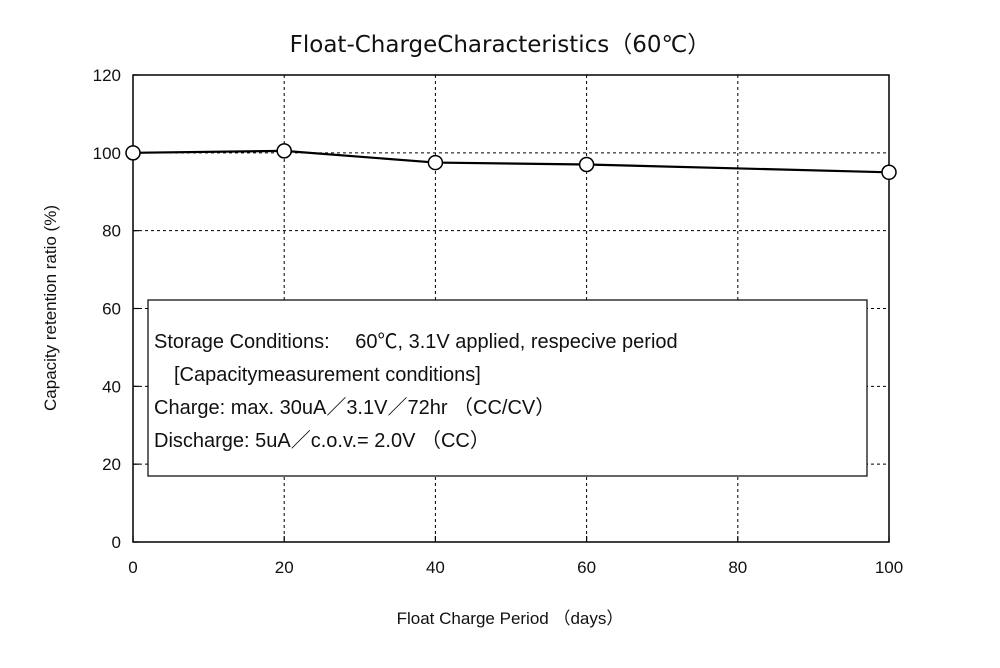  I want to click on y-tick-label: 40, so click(111, 386).